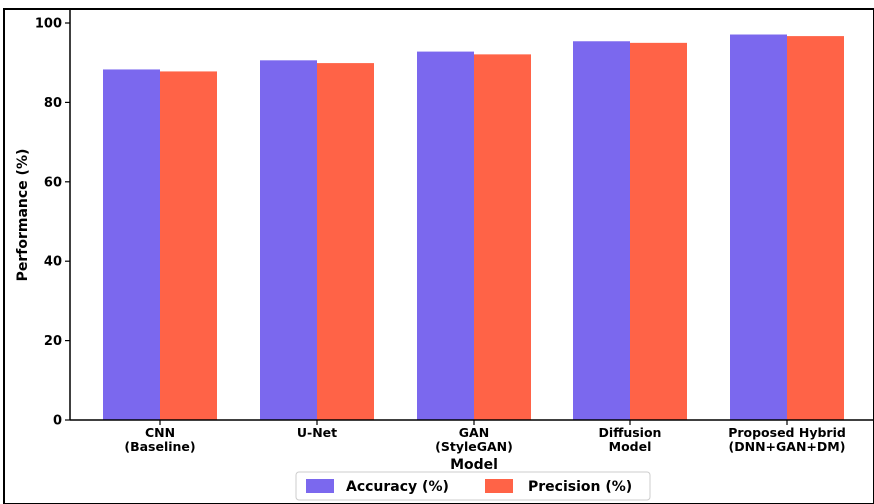 The height and width of the screenshot is (504, 874). Describe the element at coordinates (397, 487) in the screenshot. I see `legend-label-accuracy: Accuracy (%)` at that location.